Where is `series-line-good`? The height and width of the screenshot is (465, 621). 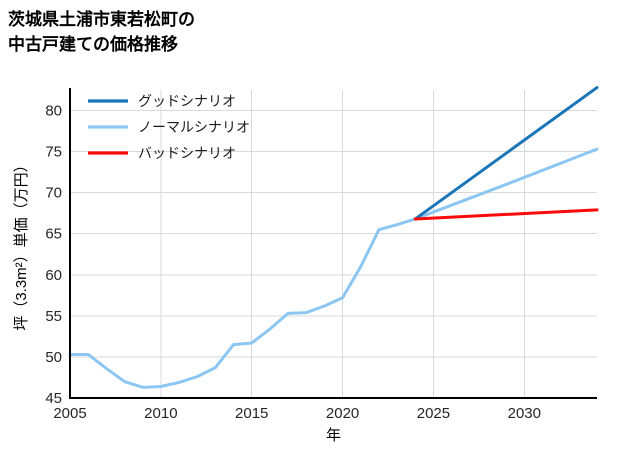 series-line-good is located at coordinates (506, 153).